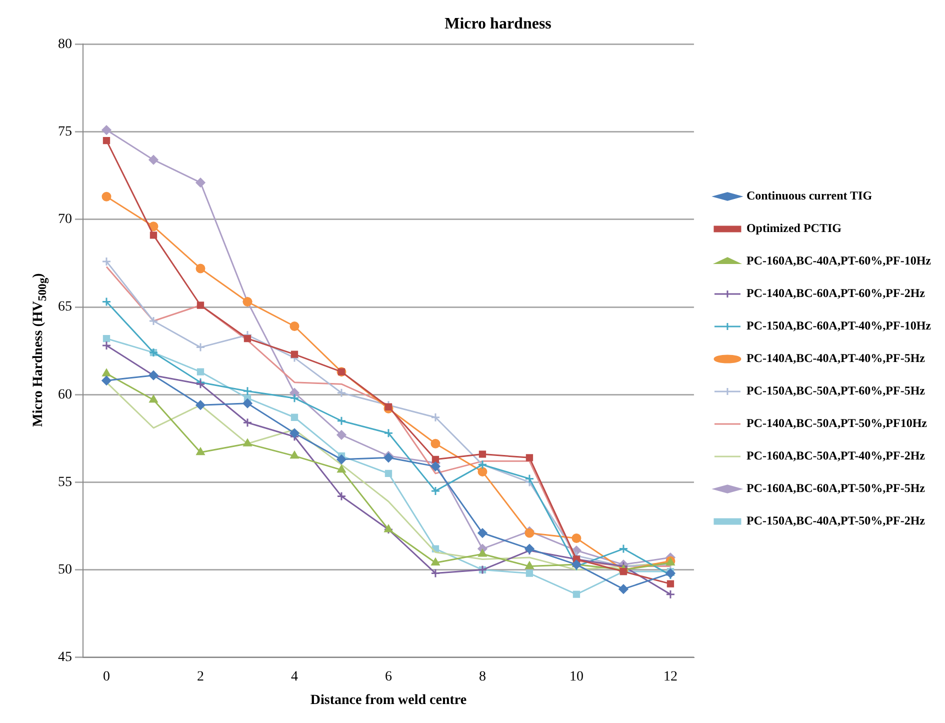  Describe the element at coordinates (65, 44) in the screenshot. I see `y-tick-label: 80` at that location.